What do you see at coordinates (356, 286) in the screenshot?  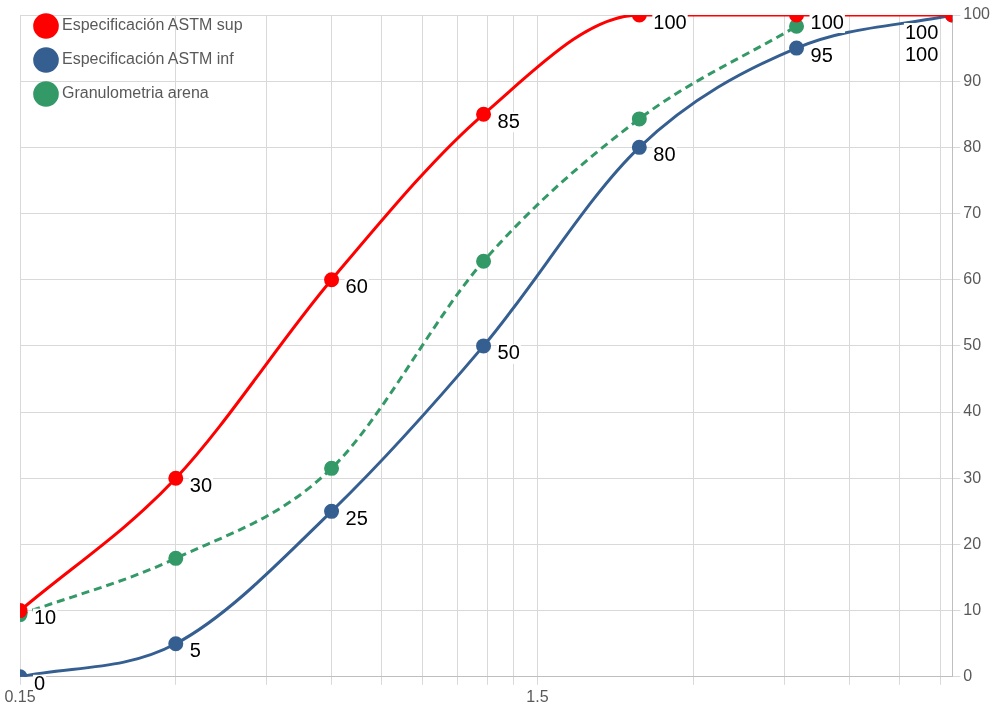 I see `data-label: 60` at bounding box center [356, 286].